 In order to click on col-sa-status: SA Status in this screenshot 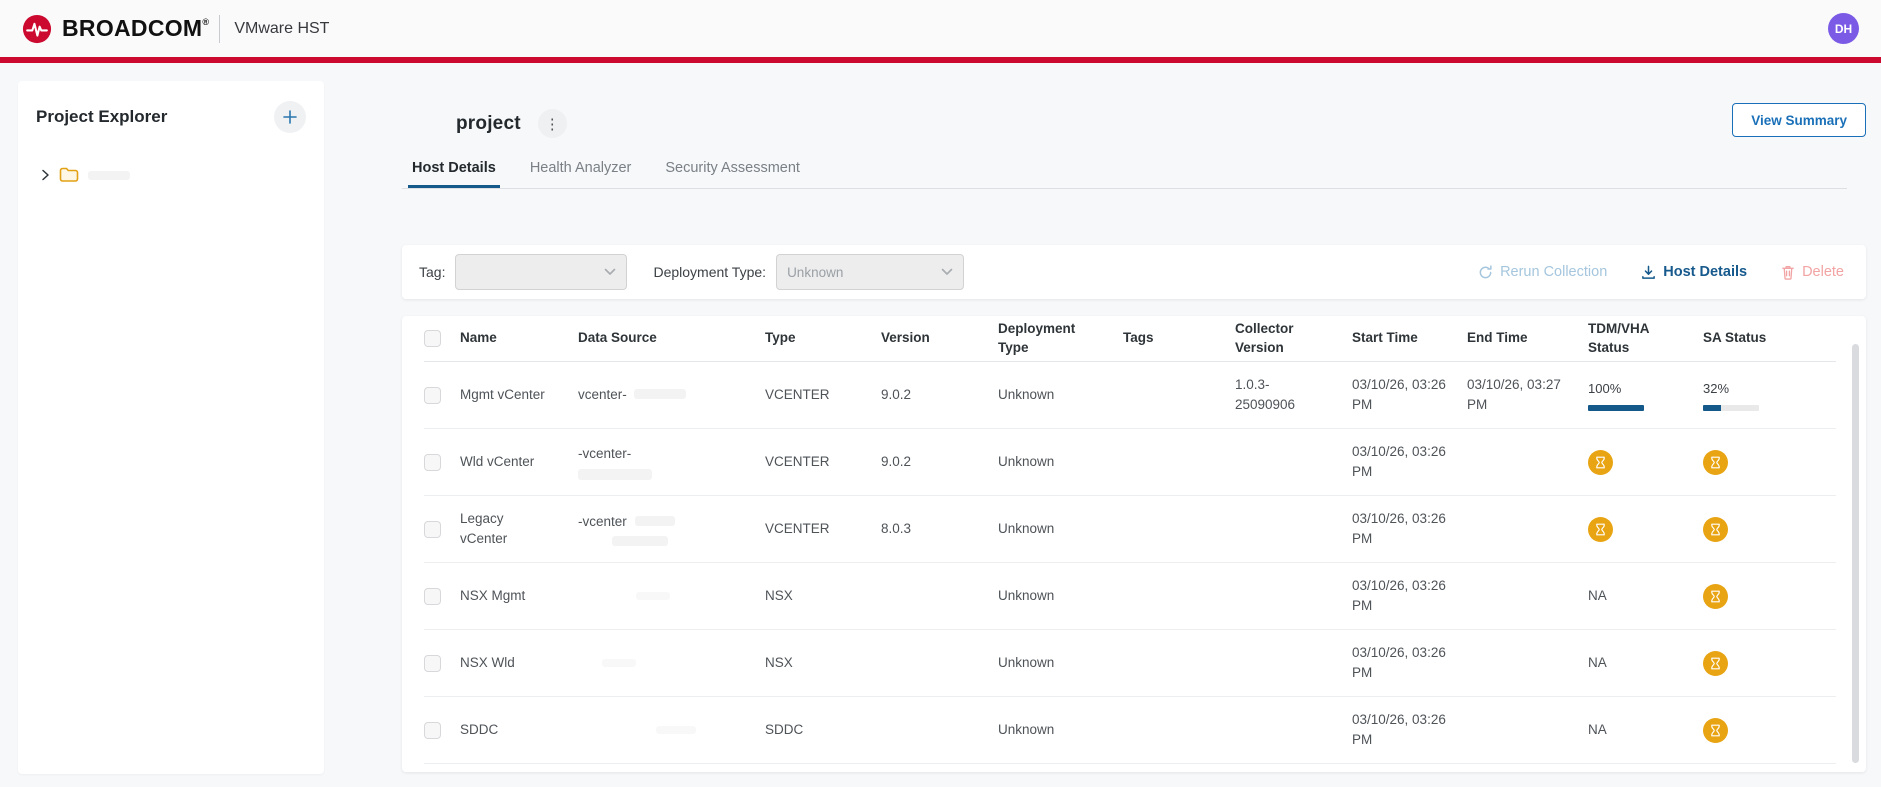, I will do `click(1735, 338)`.